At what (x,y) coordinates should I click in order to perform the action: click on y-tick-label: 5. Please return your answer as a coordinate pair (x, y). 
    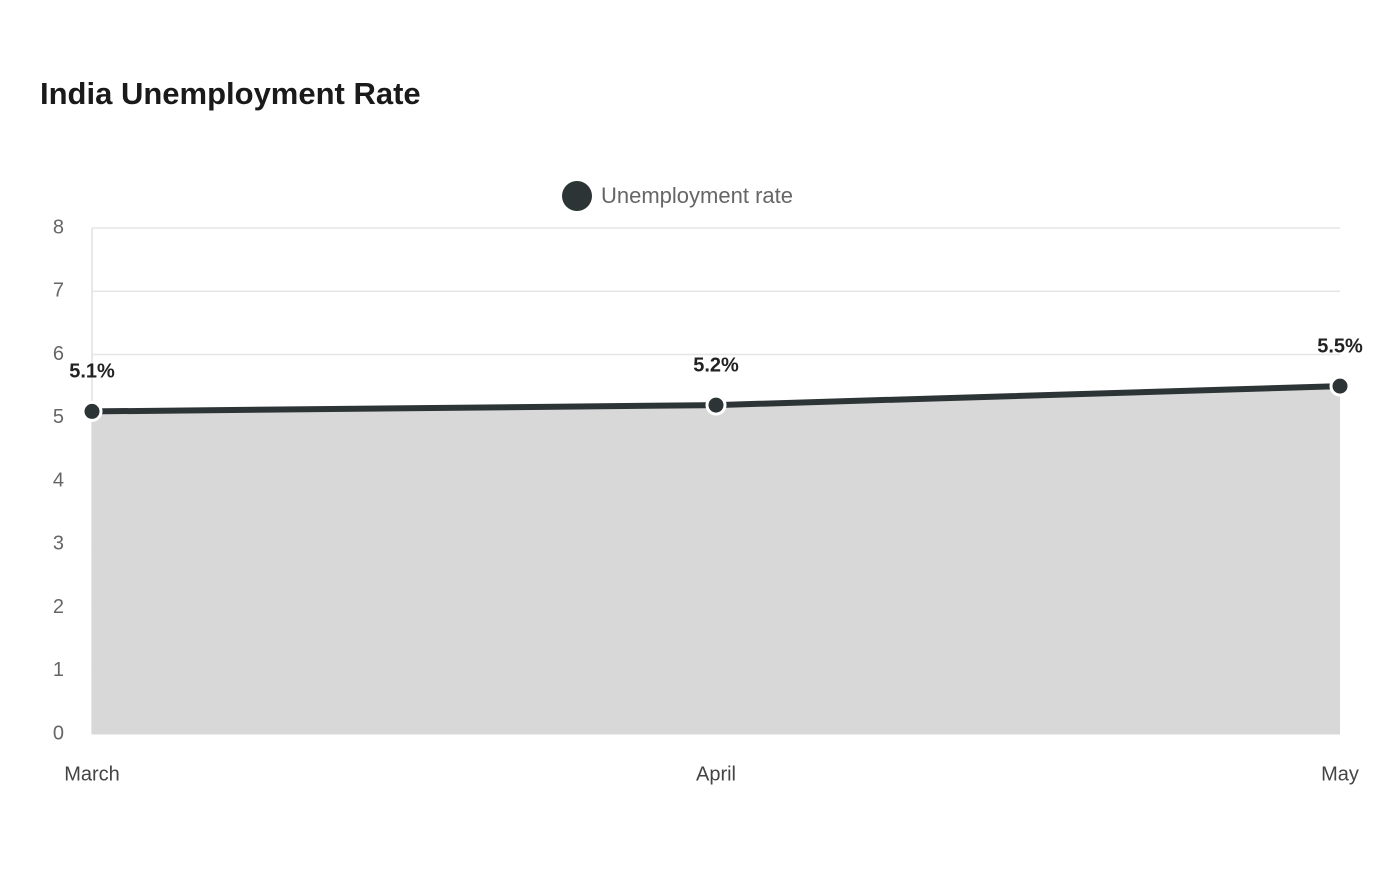
    Looking at the image, I should click on (58, 417).